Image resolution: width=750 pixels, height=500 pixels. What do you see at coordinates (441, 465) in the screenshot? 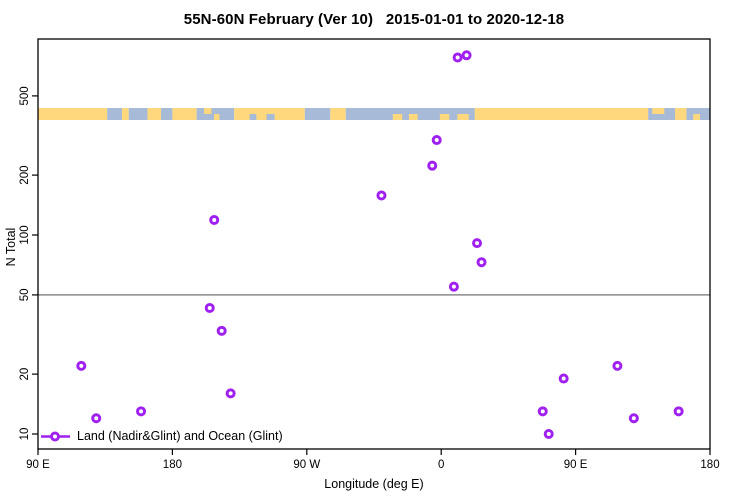
I see `x-tick-label: 0` at bounding box center [441, 465].